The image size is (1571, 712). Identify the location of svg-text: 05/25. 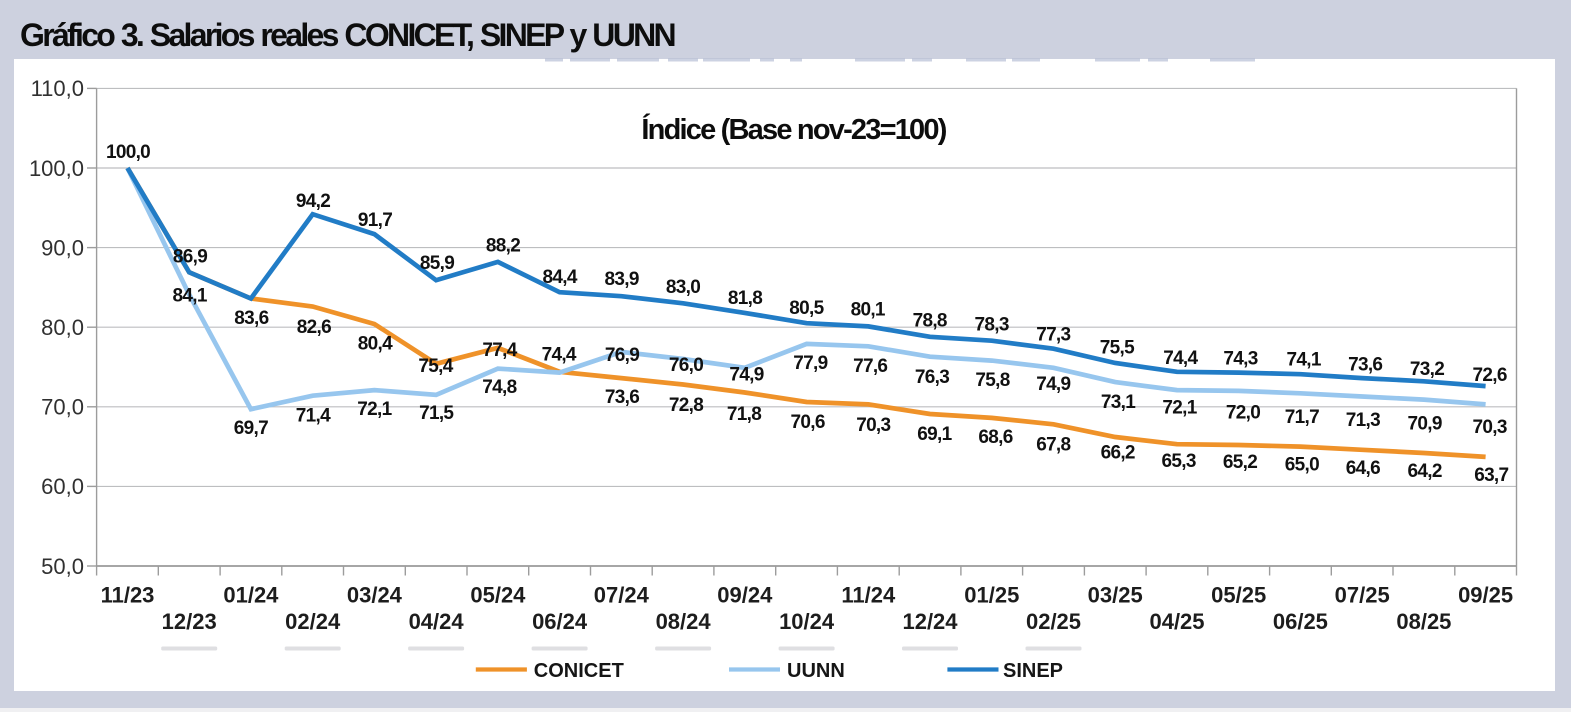
(1238, 595).